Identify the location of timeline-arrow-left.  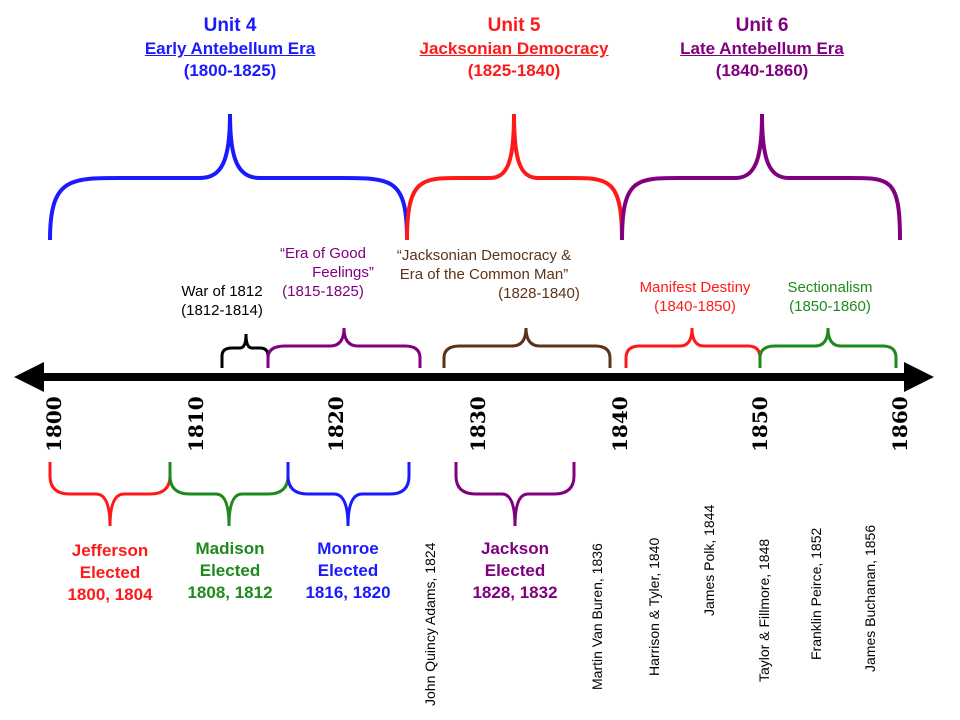
(29, 377).